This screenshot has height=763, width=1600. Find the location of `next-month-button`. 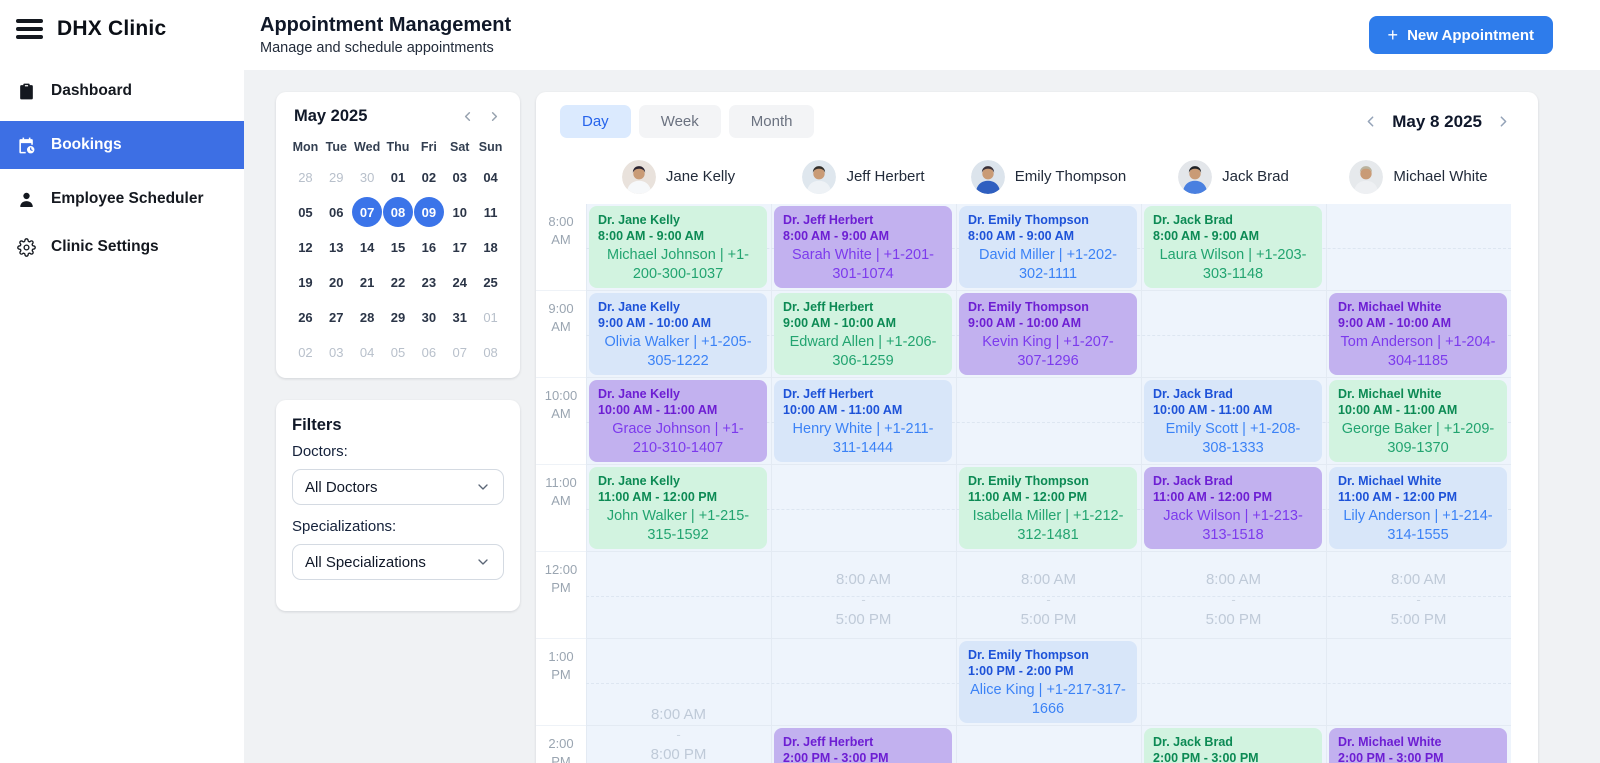

next-month-button is located at coordinates (494, 116).